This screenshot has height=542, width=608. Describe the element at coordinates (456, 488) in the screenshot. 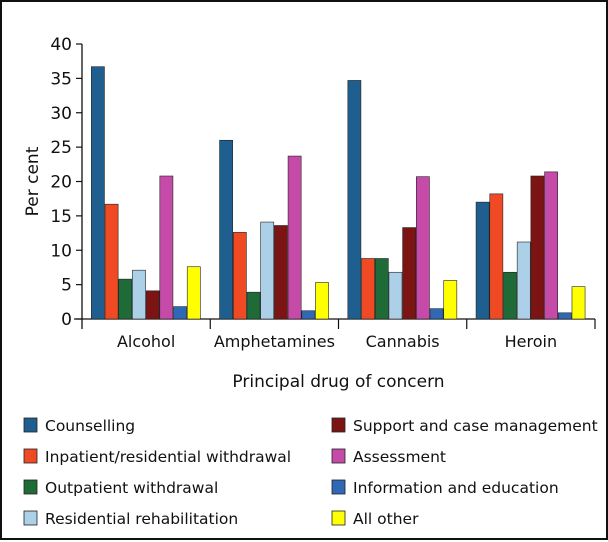

I see `legend-label-7: Information and education` at that location.